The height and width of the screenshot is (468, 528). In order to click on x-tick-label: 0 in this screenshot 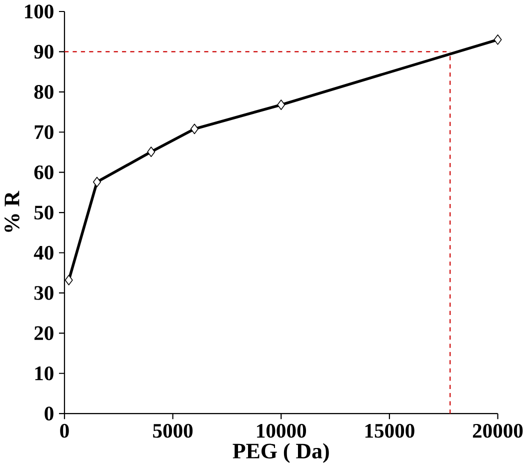, I will do `click(64, 431)`.